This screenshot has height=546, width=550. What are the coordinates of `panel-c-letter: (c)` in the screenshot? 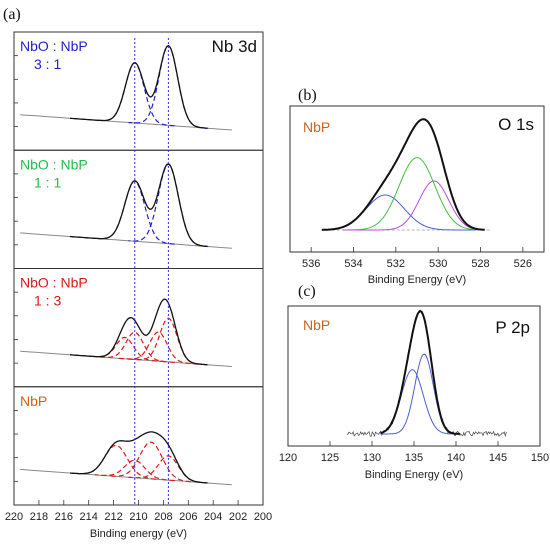 It's located at (307, 291).